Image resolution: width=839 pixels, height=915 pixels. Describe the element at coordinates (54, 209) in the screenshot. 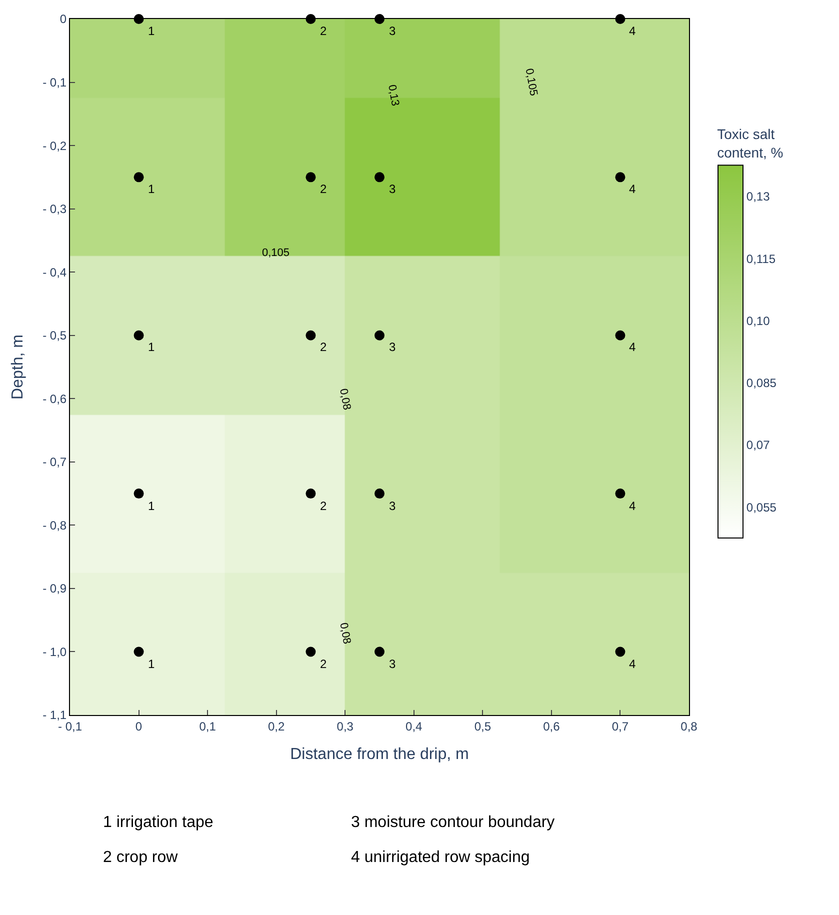

I see `y-tick-label: - 0,3` at that location.